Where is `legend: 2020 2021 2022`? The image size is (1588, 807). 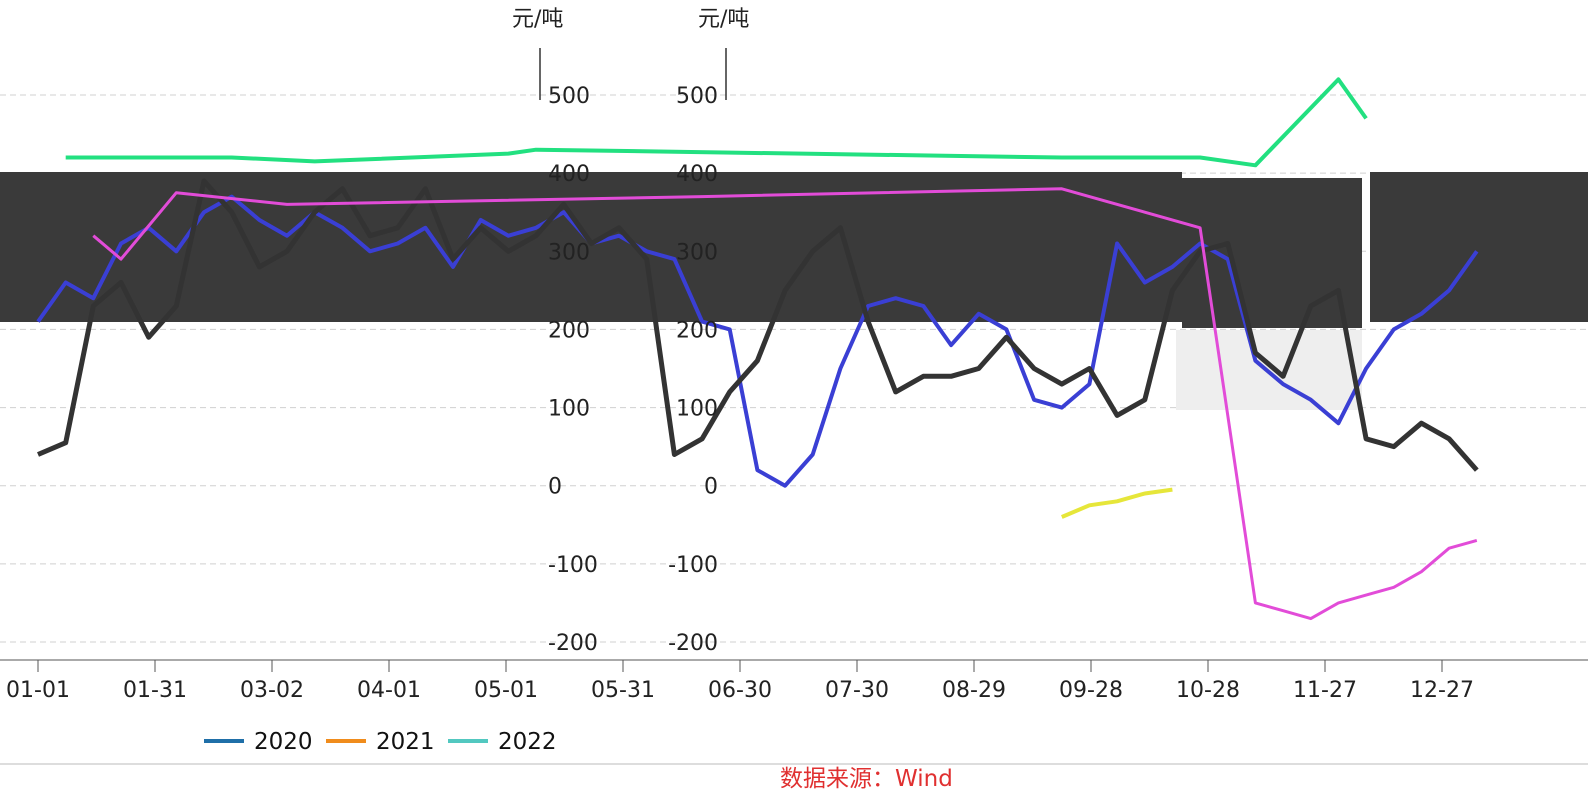 legend: 2020 2021 2022 is located at coordinates (380, 742).